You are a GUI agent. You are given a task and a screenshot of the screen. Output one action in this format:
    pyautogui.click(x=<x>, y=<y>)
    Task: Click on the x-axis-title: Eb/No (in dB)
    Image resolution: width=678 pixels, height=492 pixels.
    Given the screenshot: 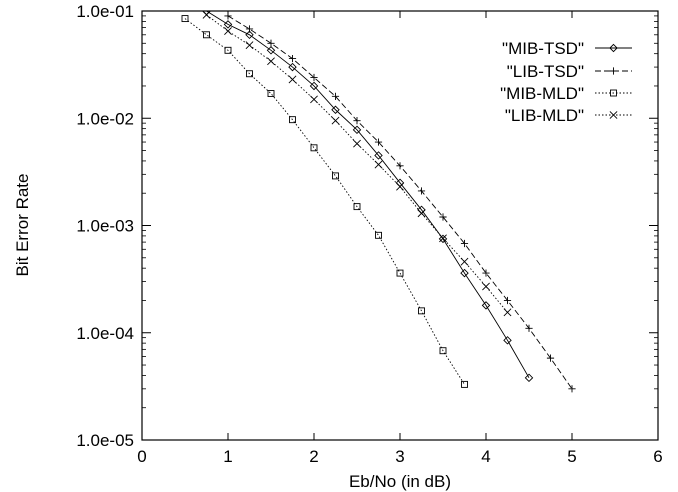 What is the action you would take?
    pyautogui.click(x=400, y=481)
    